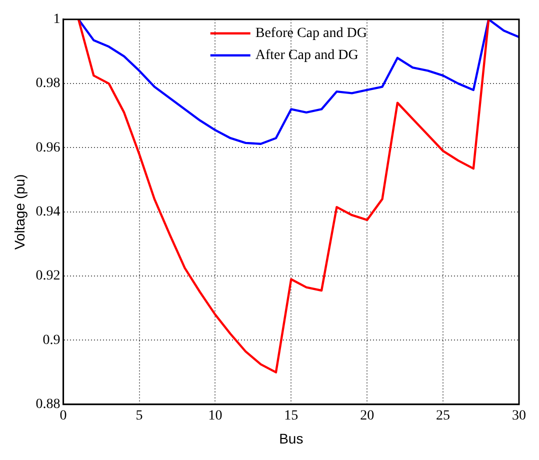 Image resolution: width=539 pixels, height=460 pixels. I want to click on x-tick-label: 15, so click(291, 416).